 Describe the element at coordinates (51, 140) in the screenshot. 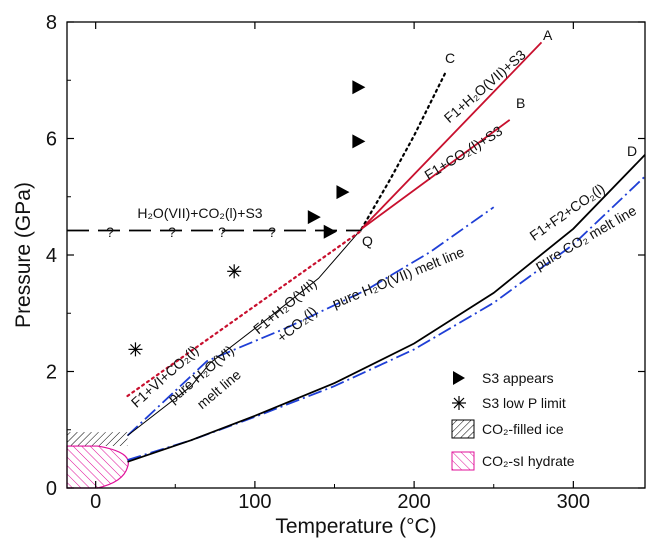

I see `y-tick-label-6: 6` at that location.